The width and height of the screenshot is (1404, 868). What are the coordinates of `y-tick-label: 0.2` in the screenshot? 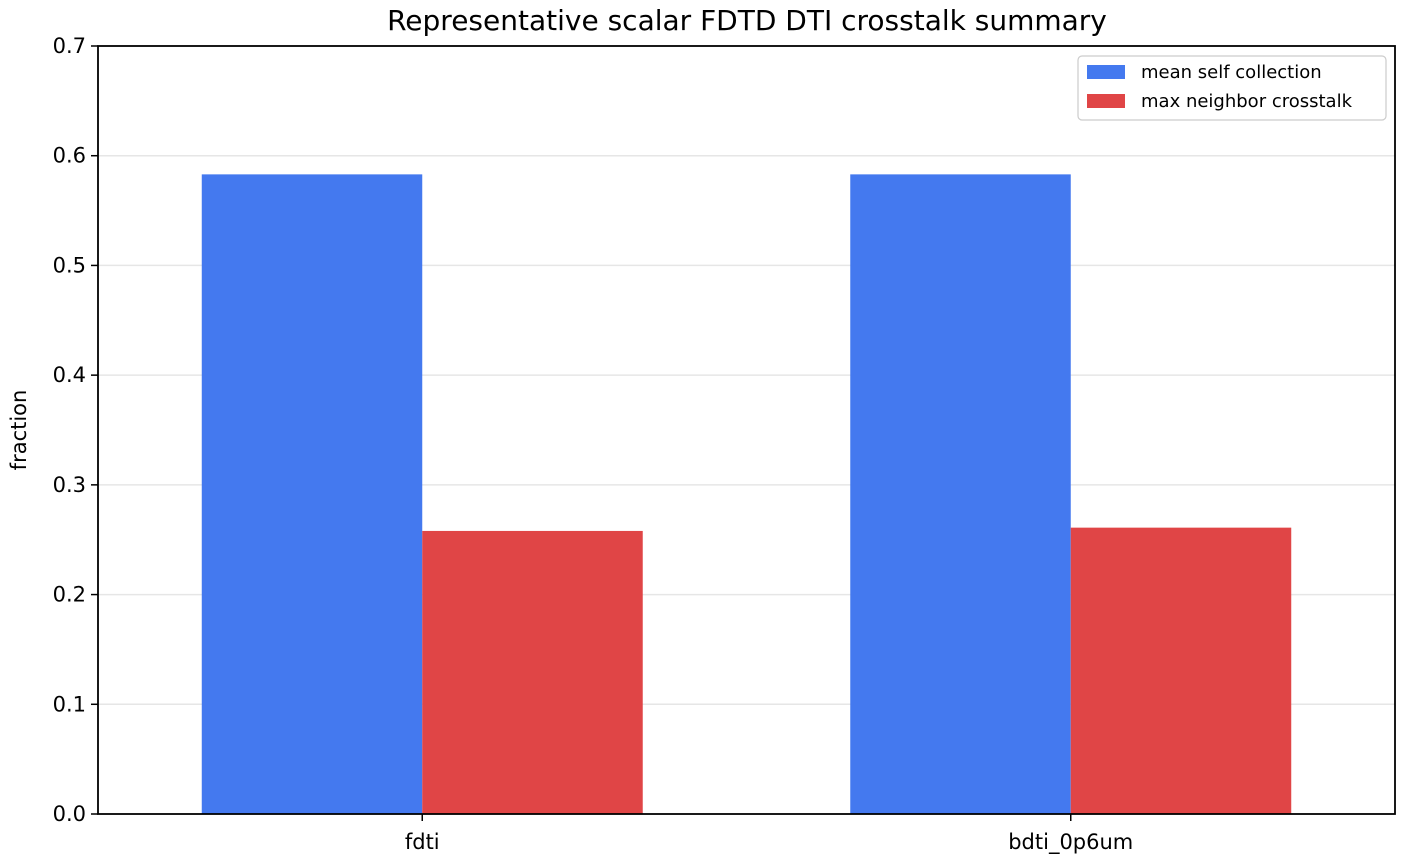 It's located at (69, 595).